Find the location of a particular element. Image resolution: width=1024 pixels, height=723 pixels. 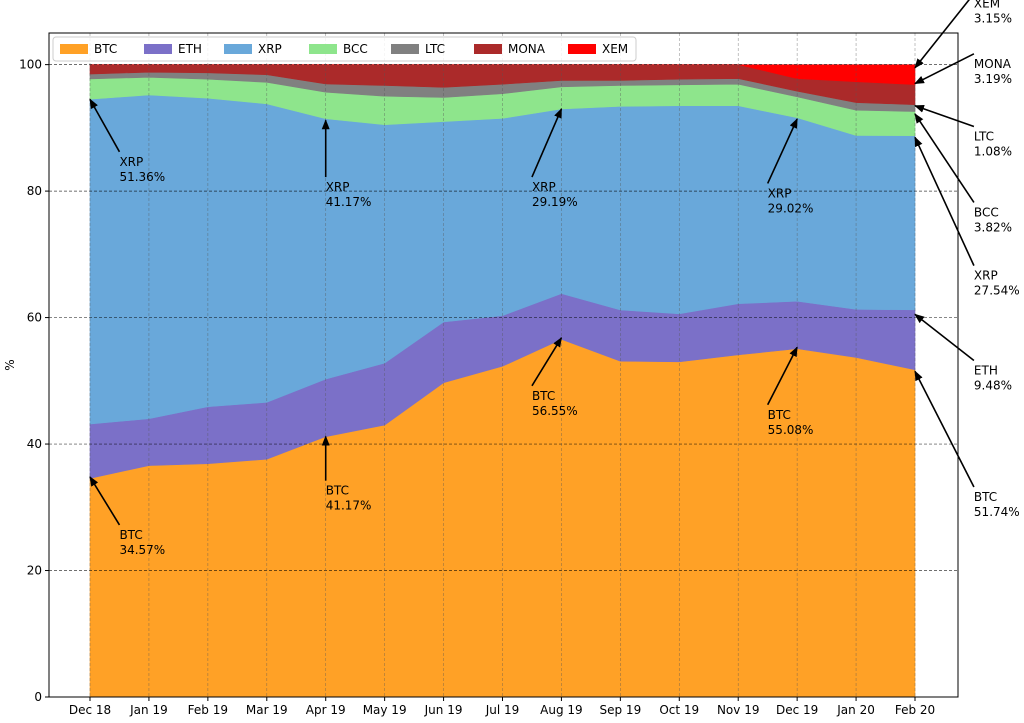

x-tick-label: Sep 19 is located at coordinates (621, 710).